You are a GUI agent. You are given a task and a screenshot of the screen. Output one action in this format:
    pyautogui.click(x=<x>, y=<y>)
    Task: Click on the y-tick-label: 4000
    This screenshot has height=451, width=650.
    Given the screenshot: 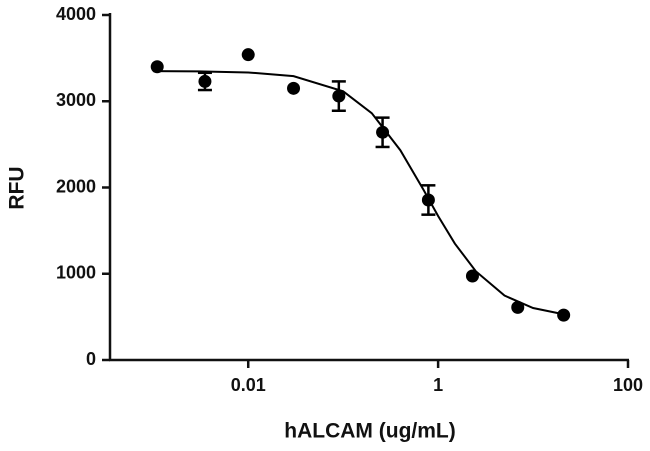 What is the action you would take?
    pyautogui.click(x=76, y=14)
    